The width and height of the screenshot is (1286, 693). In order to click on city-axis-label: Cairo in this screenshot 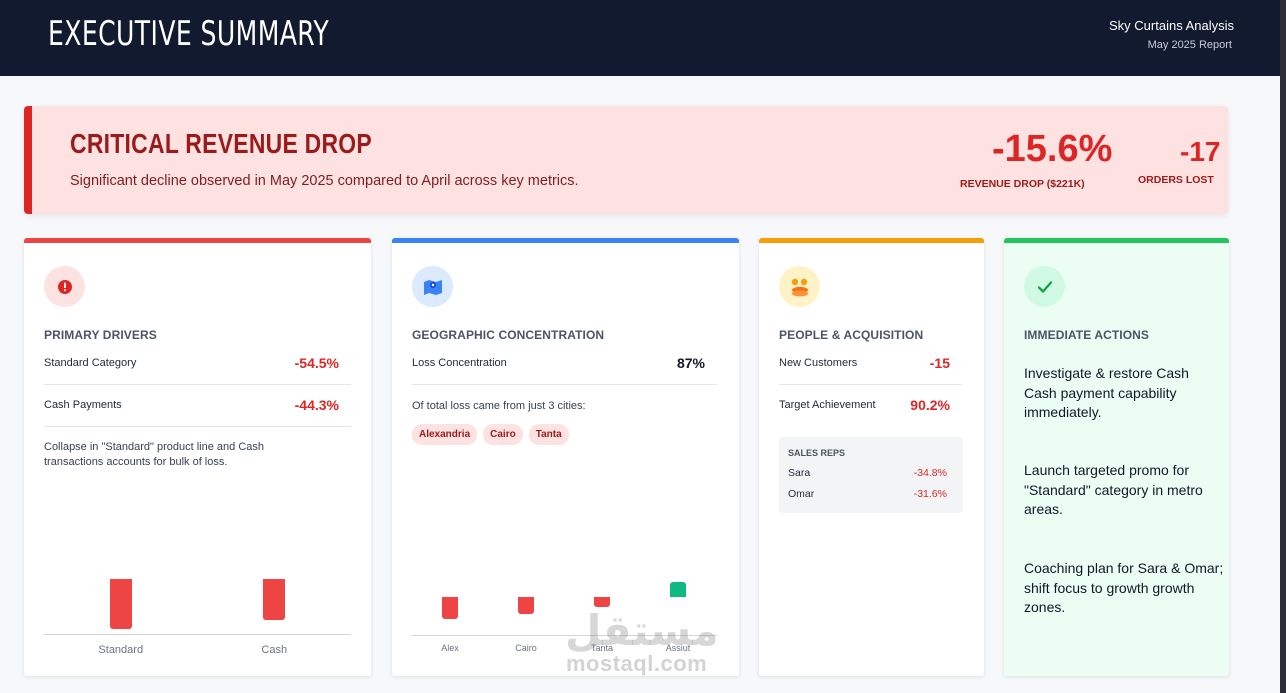, I will do `click(526, 648)`.